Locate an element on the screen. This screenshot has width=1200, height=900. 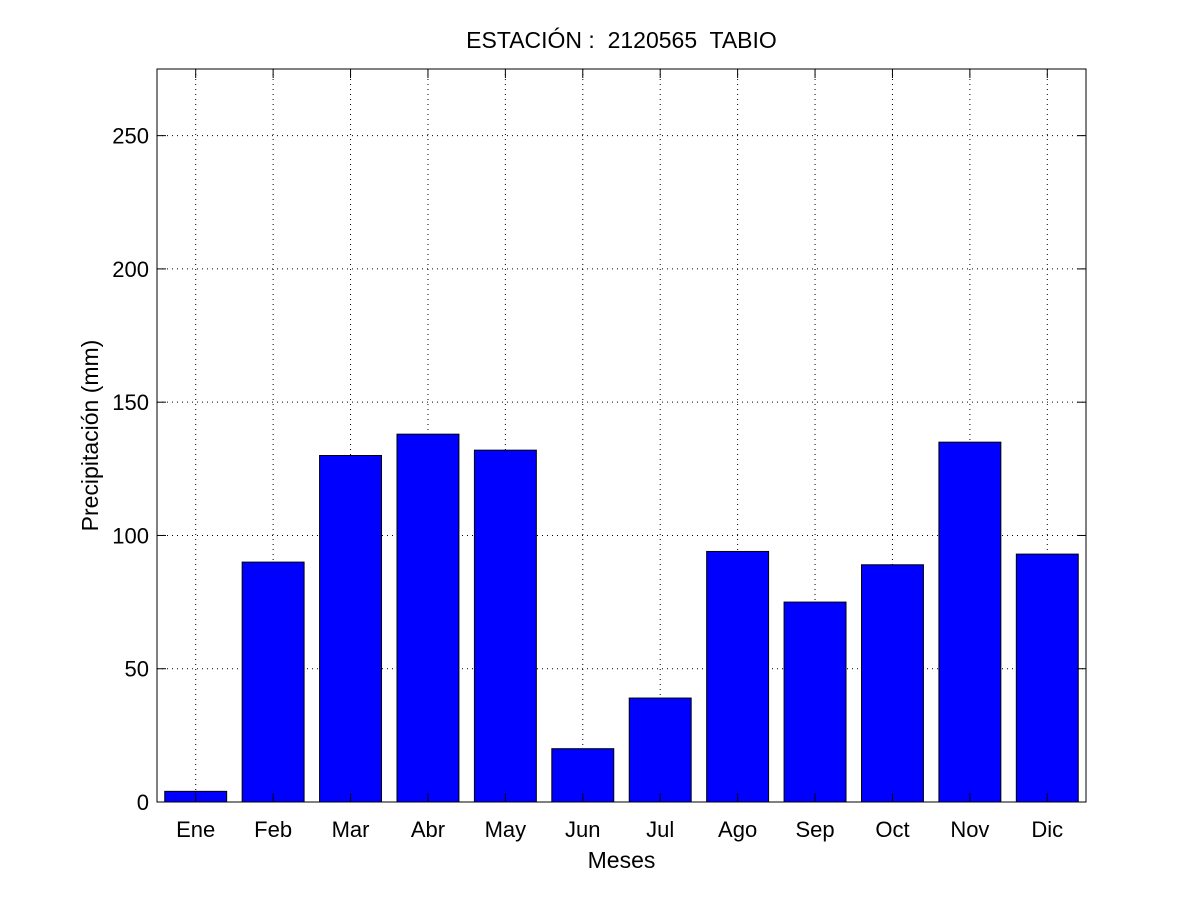
y-axis-label: Precipitación (mm) is located at coordinates (90, 436).